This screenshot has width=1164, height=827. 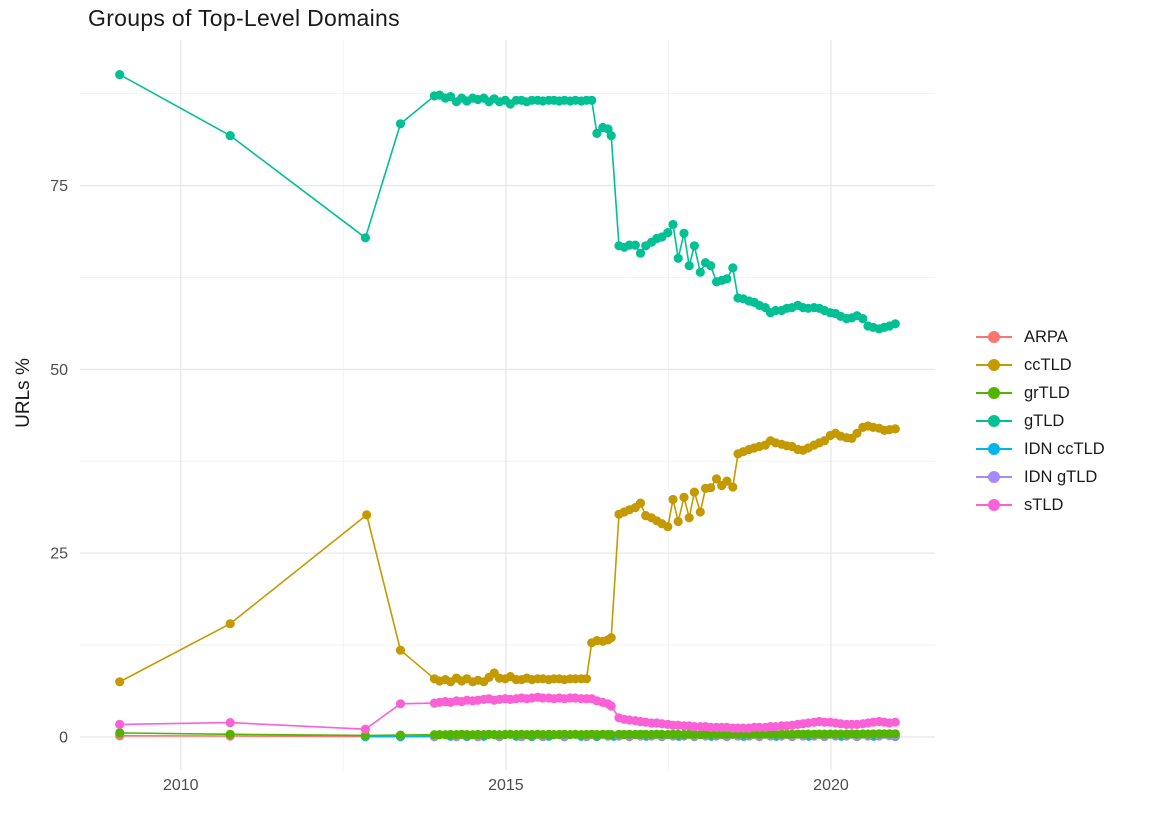 What do you see at coordinates (506, 785) in the screenshot?
I see `x-tick-label: 2015` at bounding box center [506, 785].